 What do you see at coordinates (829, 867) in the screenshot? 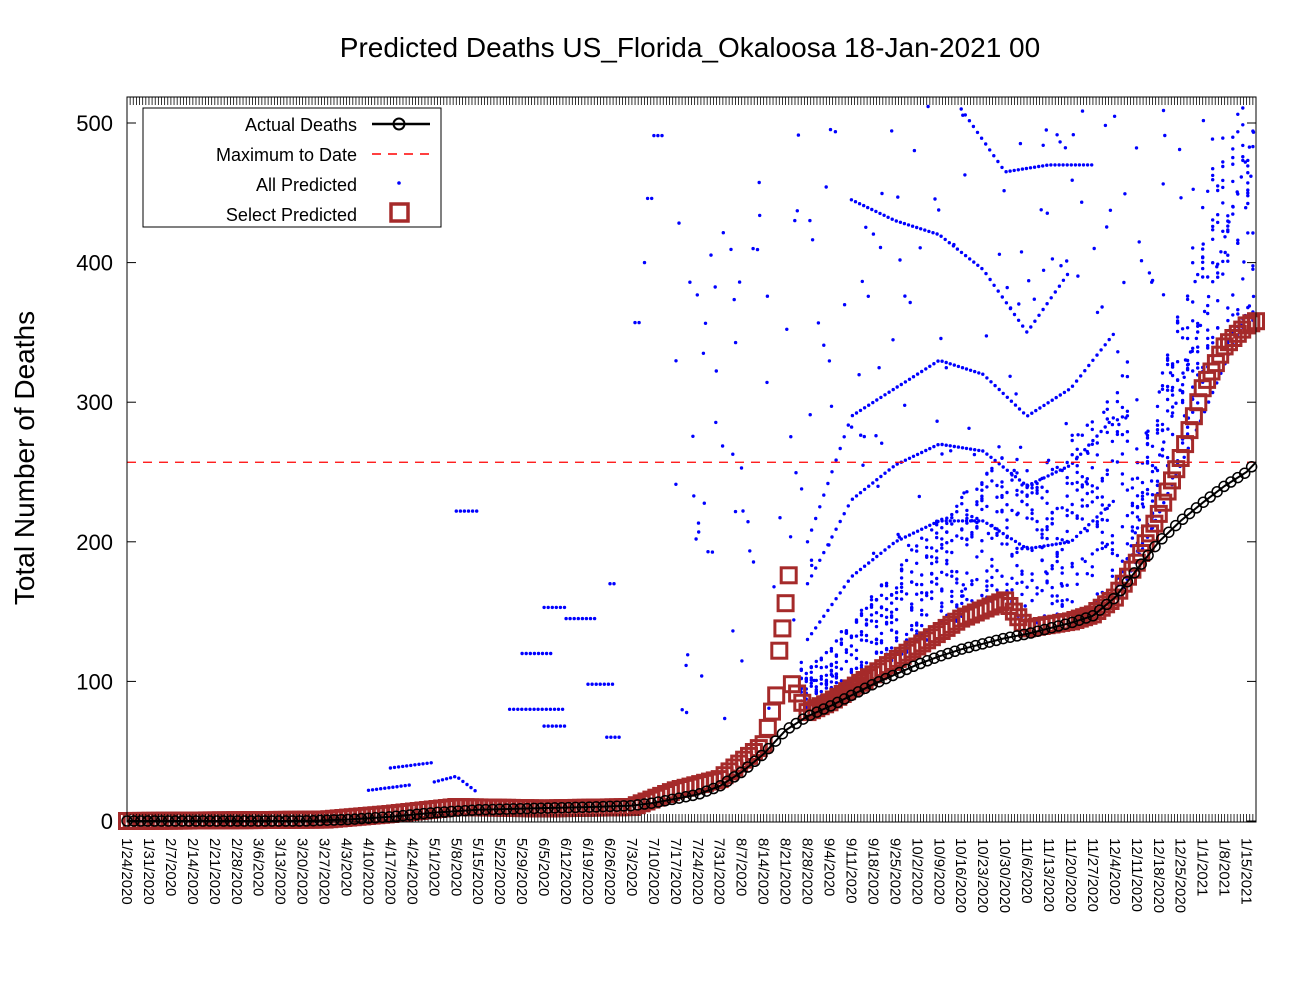
I see `x-tick-label: 9/4/2020` at bounding box center [829, 867].